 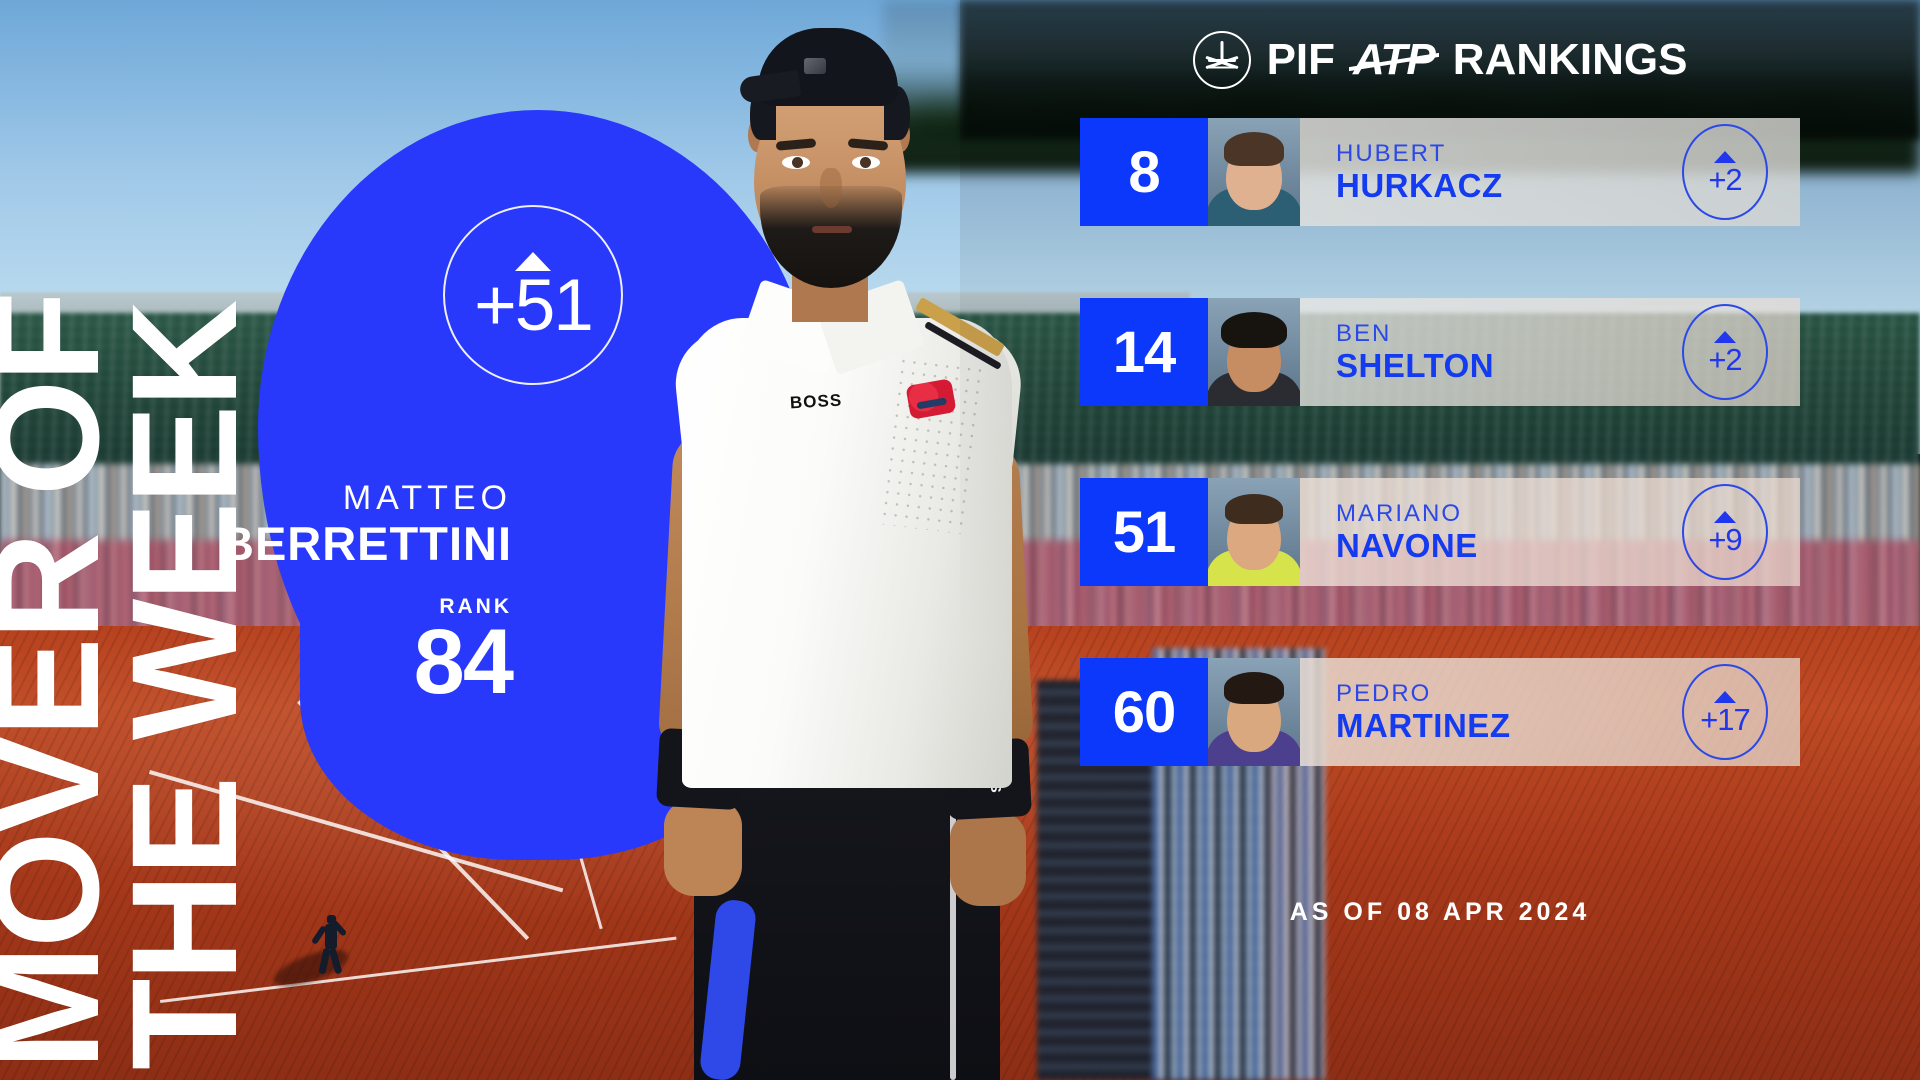 I want to click on mover-name-block: MATTEO BERRETTINI, so click(x=320, y=525).